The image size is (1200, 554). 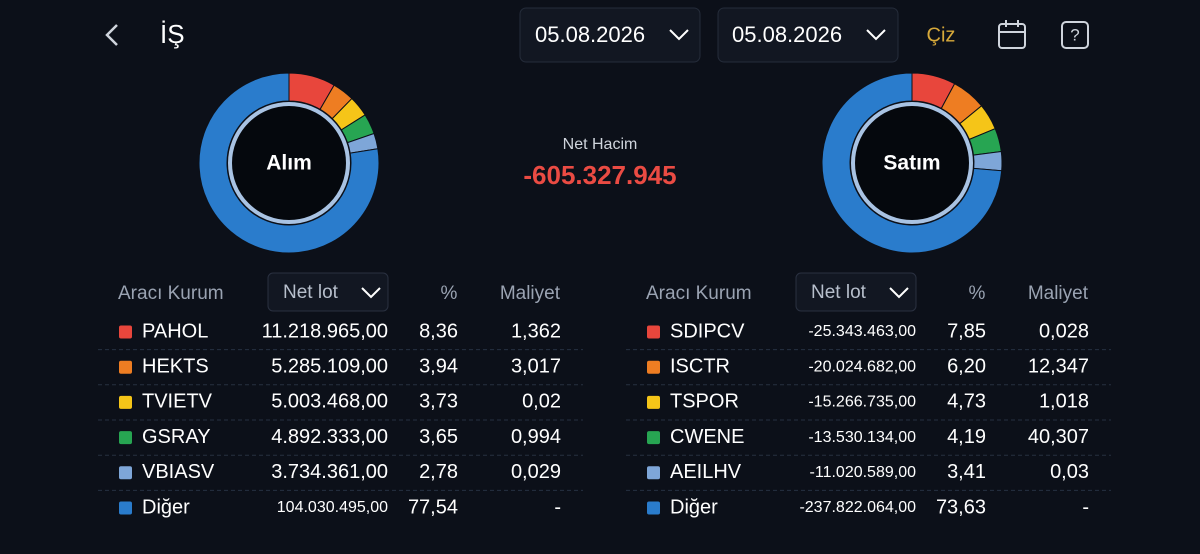 I want to click on percent: 8,36, so click(x=438, y=331).